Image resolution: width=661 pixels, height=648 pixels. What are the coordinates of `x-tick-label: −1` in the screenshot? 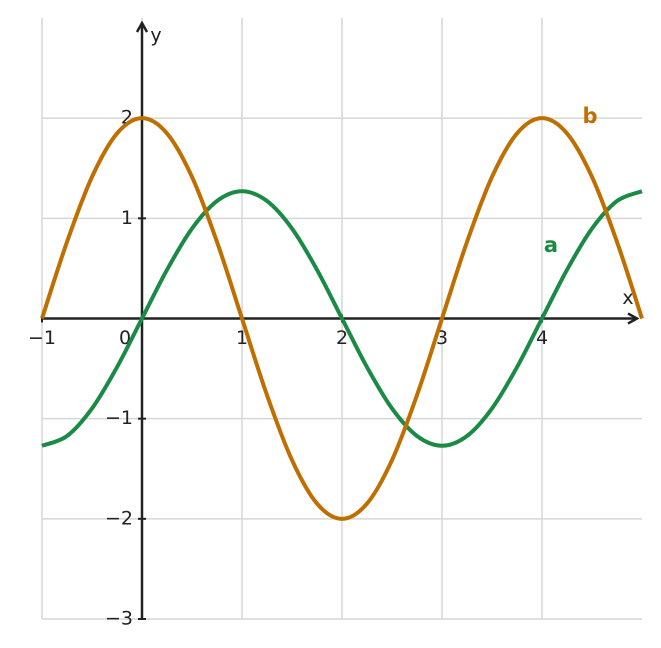 It's located at (42, 338).